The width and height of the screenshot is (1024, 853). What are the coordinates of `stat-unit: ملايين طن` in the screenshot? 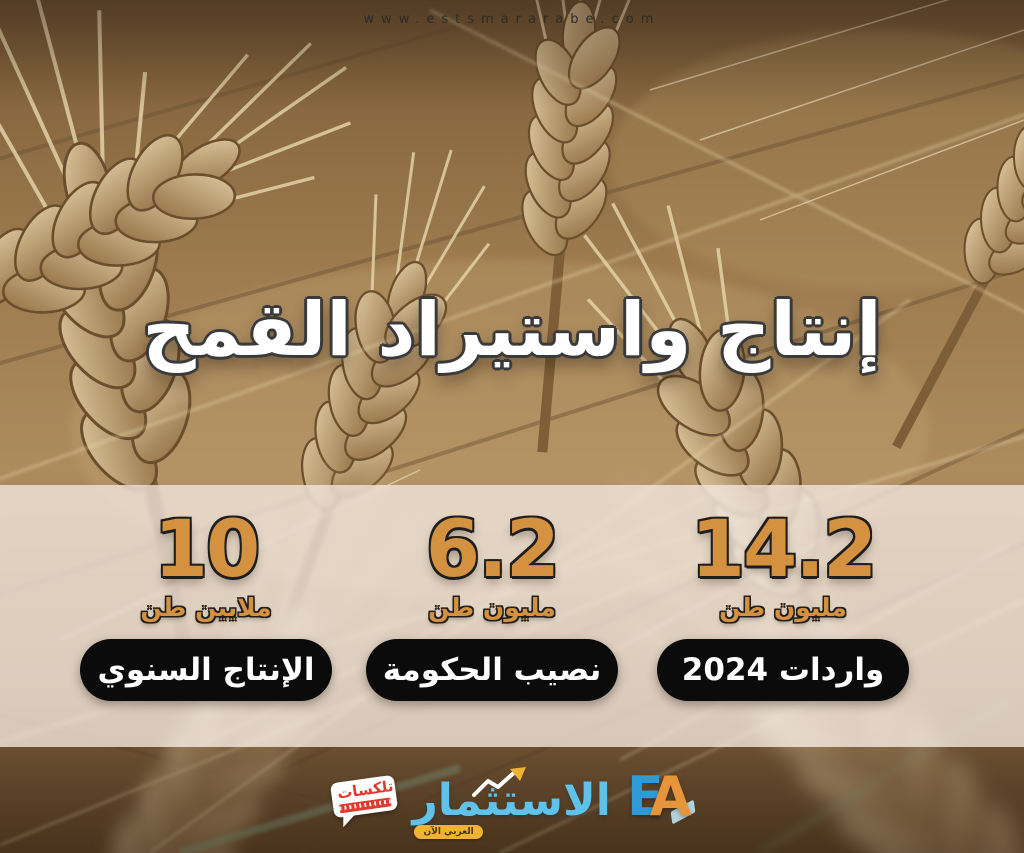 It's located at (206, 607).